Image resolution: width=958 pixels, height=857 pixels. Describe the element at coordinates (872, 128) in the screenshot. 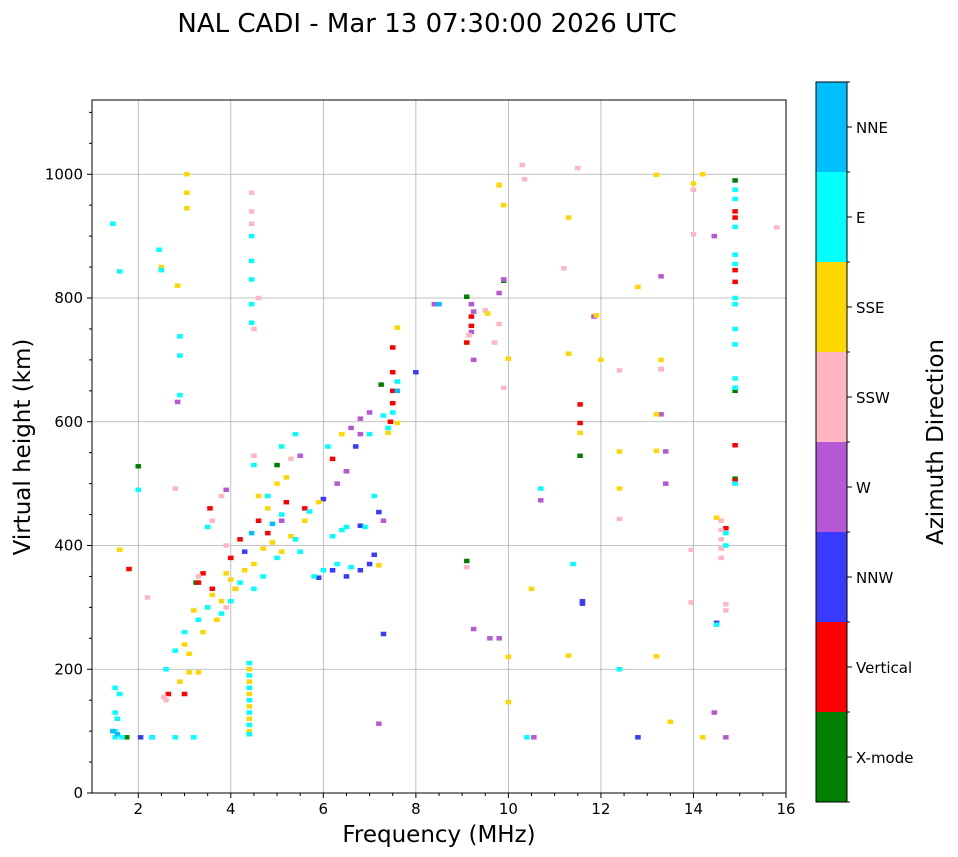

I see `colorbar-tick-label: NNE` at that location.